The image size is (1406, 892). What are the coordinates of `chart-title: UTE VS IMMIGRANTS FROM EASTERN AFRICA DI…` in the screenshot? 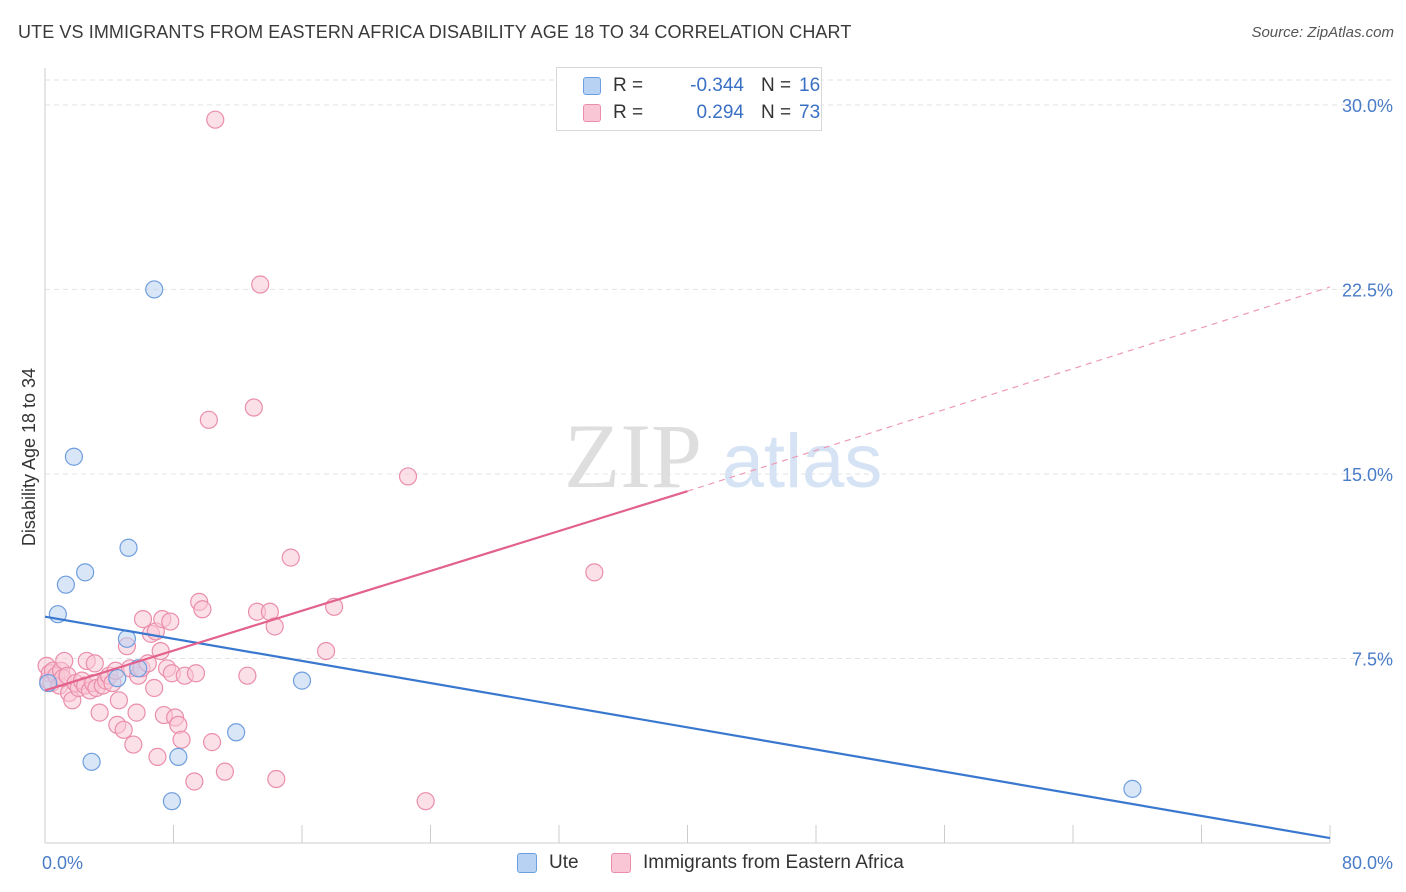 It's located at (435, 32).